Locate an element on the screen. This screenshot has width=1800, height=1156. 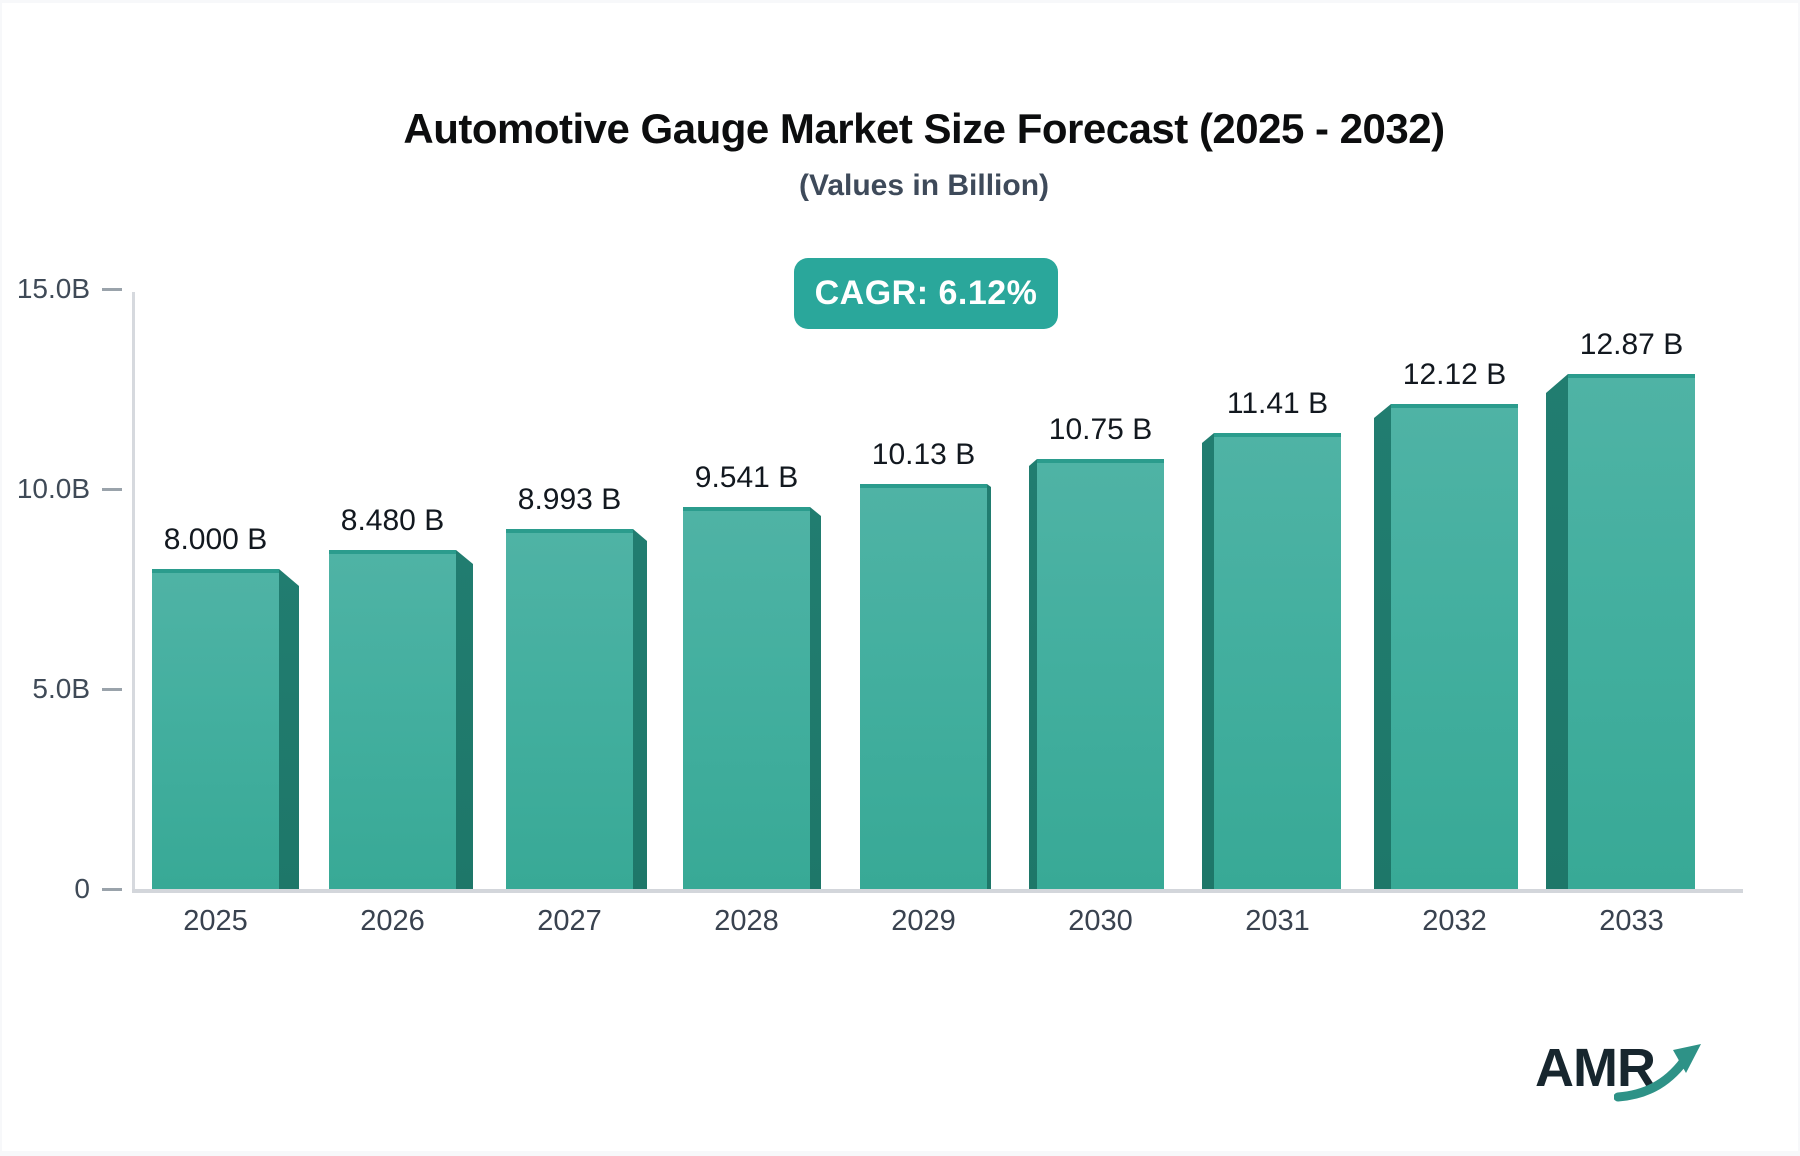
bar-value-label: 8.993 B is located at coordinates (569, 499).